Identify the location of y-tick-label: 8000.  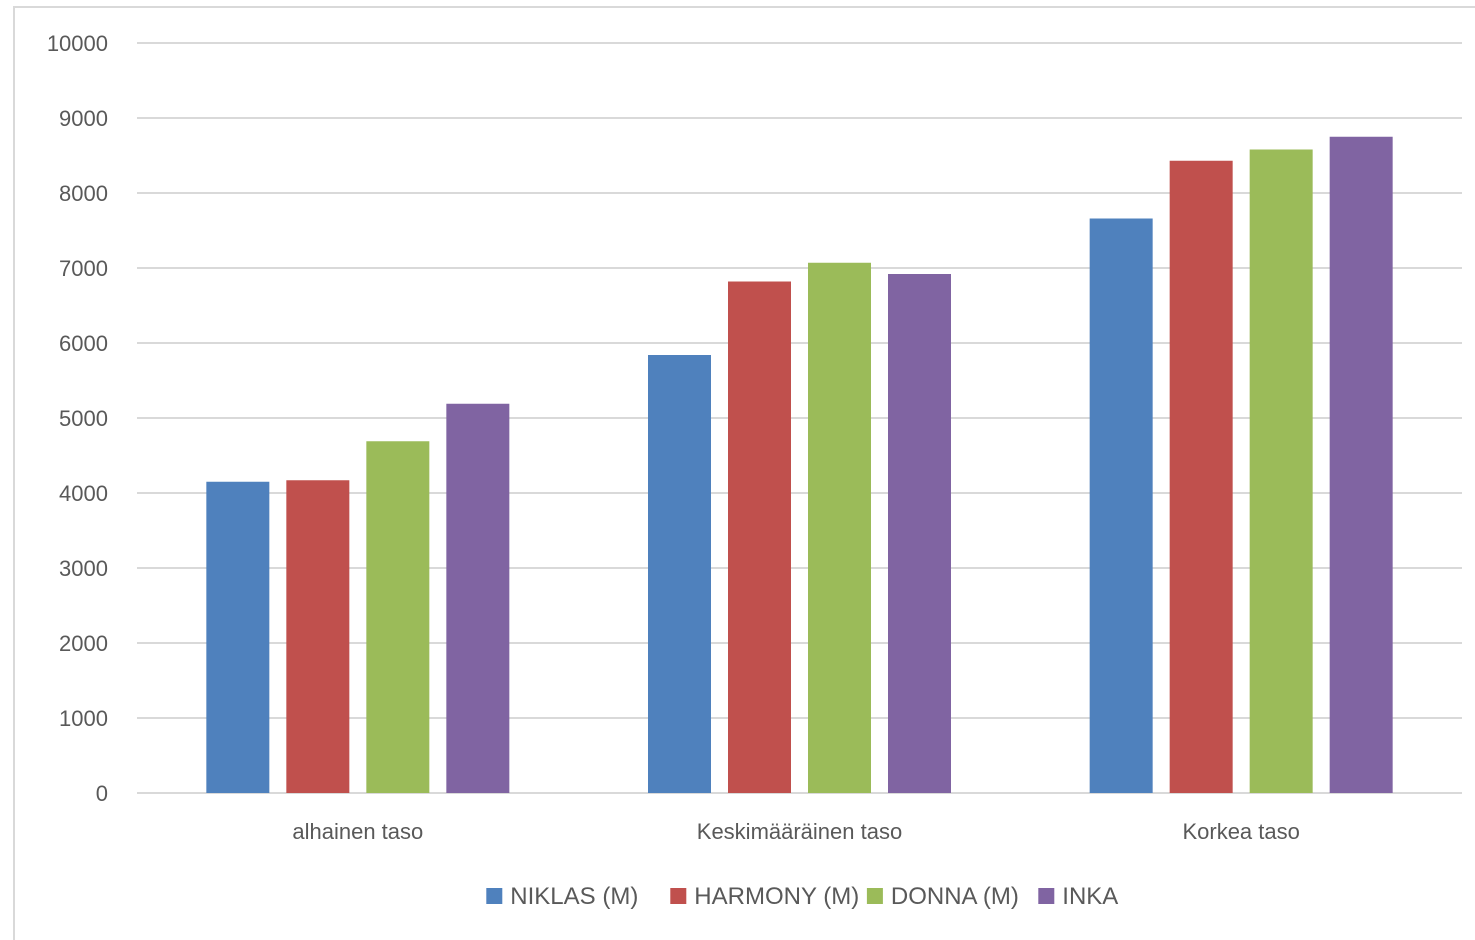
(83, 193).